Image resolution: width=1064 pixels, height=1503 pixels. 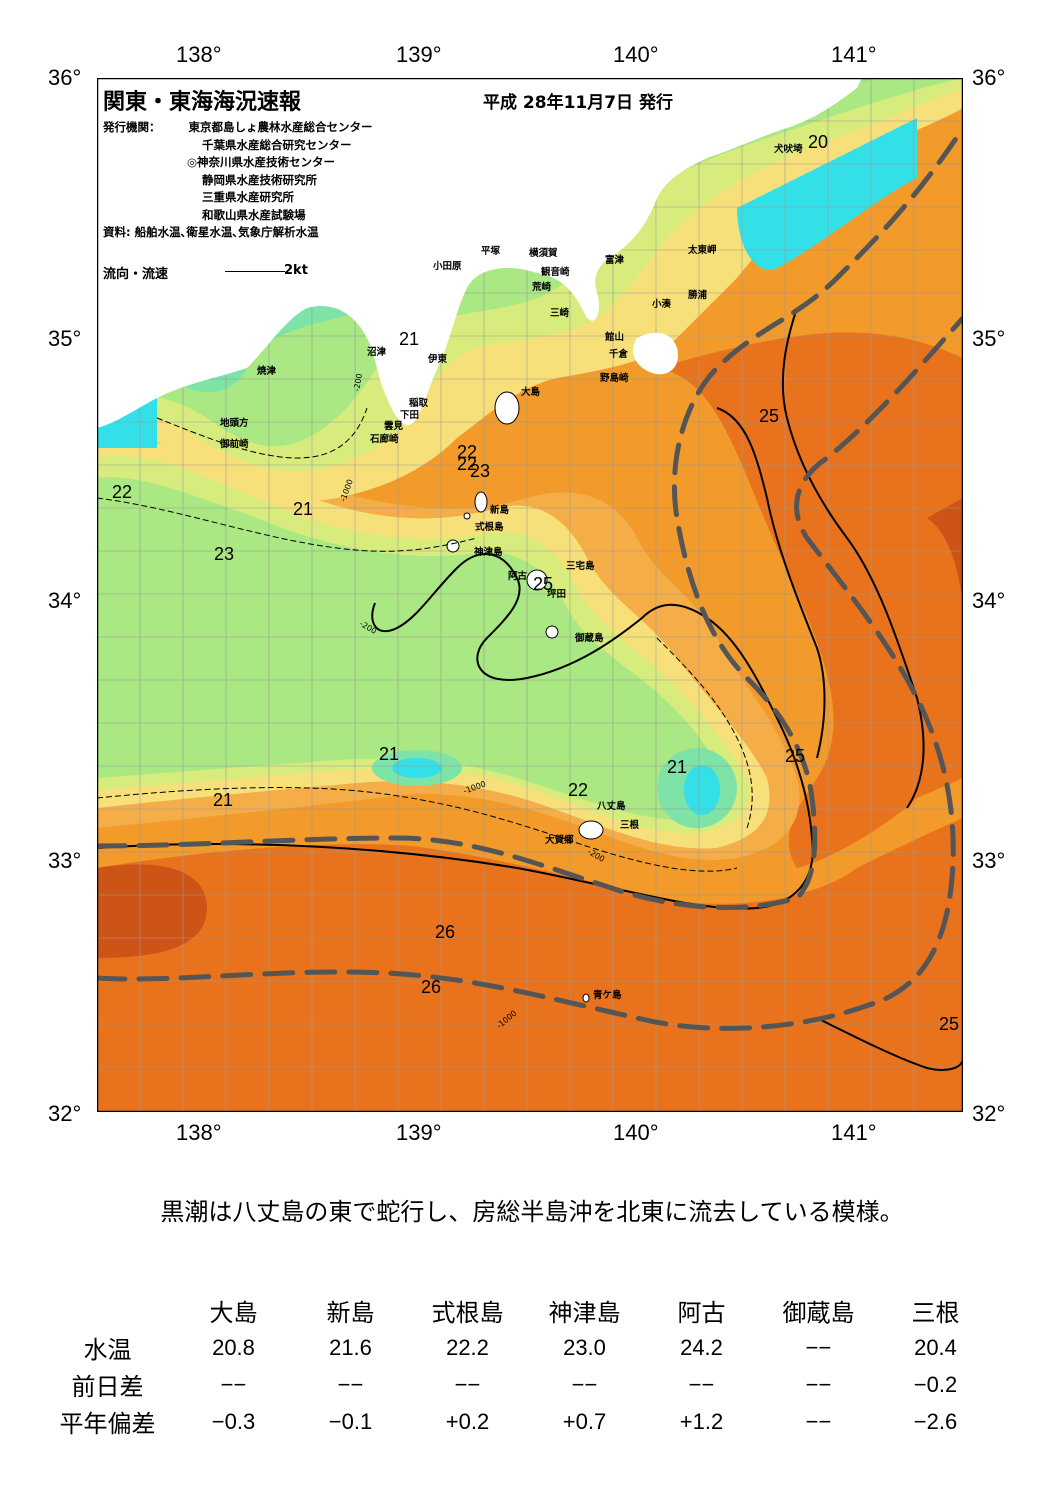 What do you see at coordinates (417, 768) in the screenshot?
I see `cold-core-west` at bounding box center [417, 768].